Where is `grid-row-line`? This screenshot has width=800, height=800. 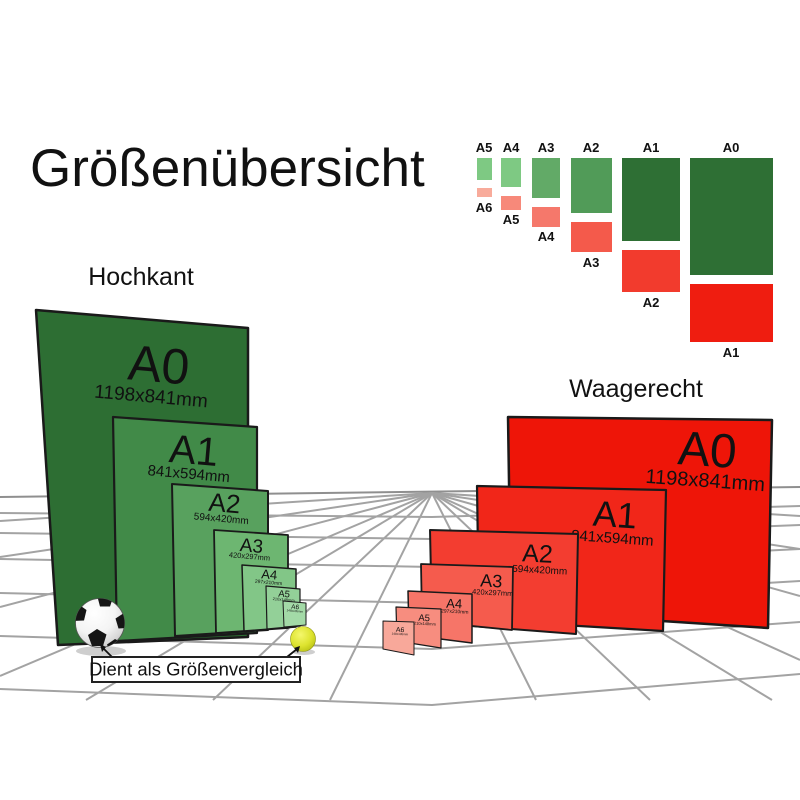 grid-row-line is located at coordinates (400, 690).